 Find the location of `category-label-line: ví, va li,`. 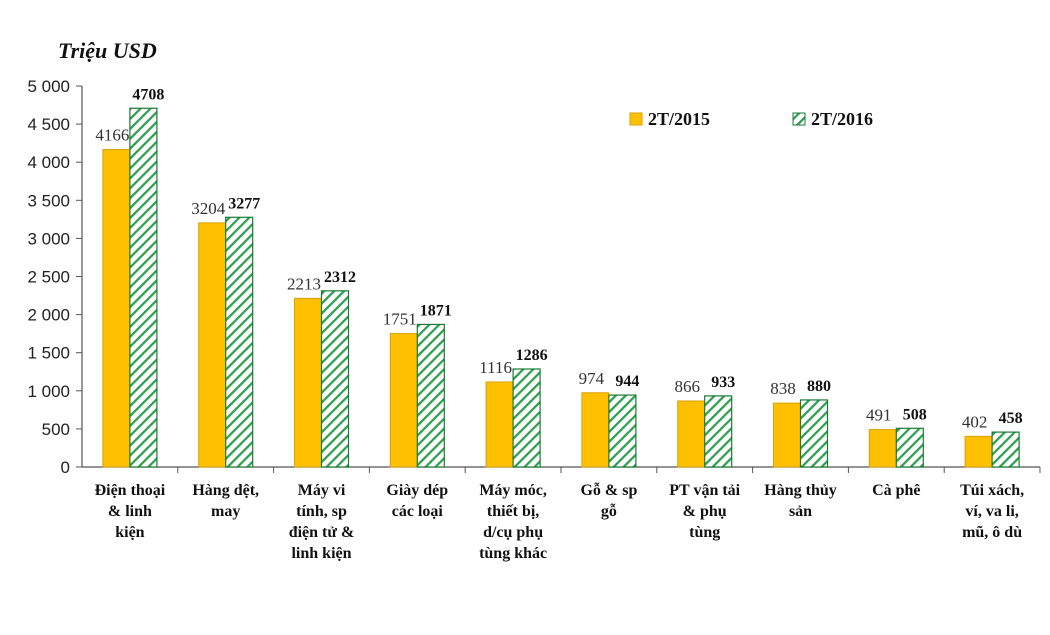

category-label-line: ví, va li, is located at coordinates (991, 511).